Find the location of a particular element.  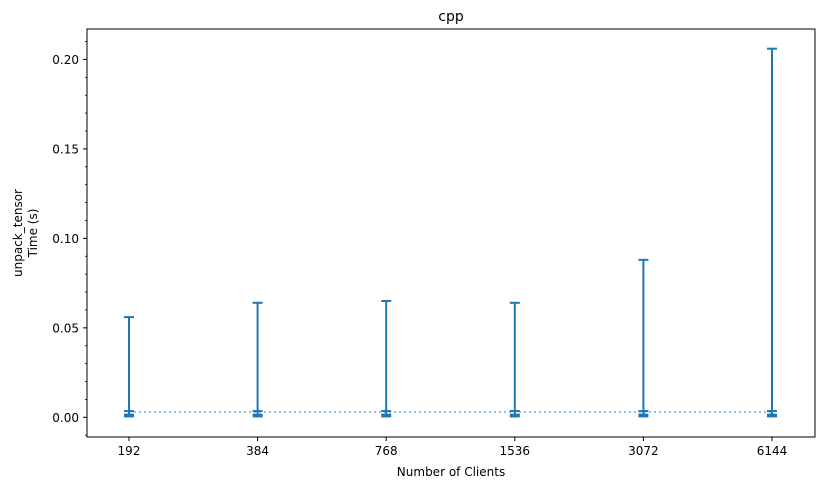

y-tick-label: 0.10 is located at coordinates (65, 239).